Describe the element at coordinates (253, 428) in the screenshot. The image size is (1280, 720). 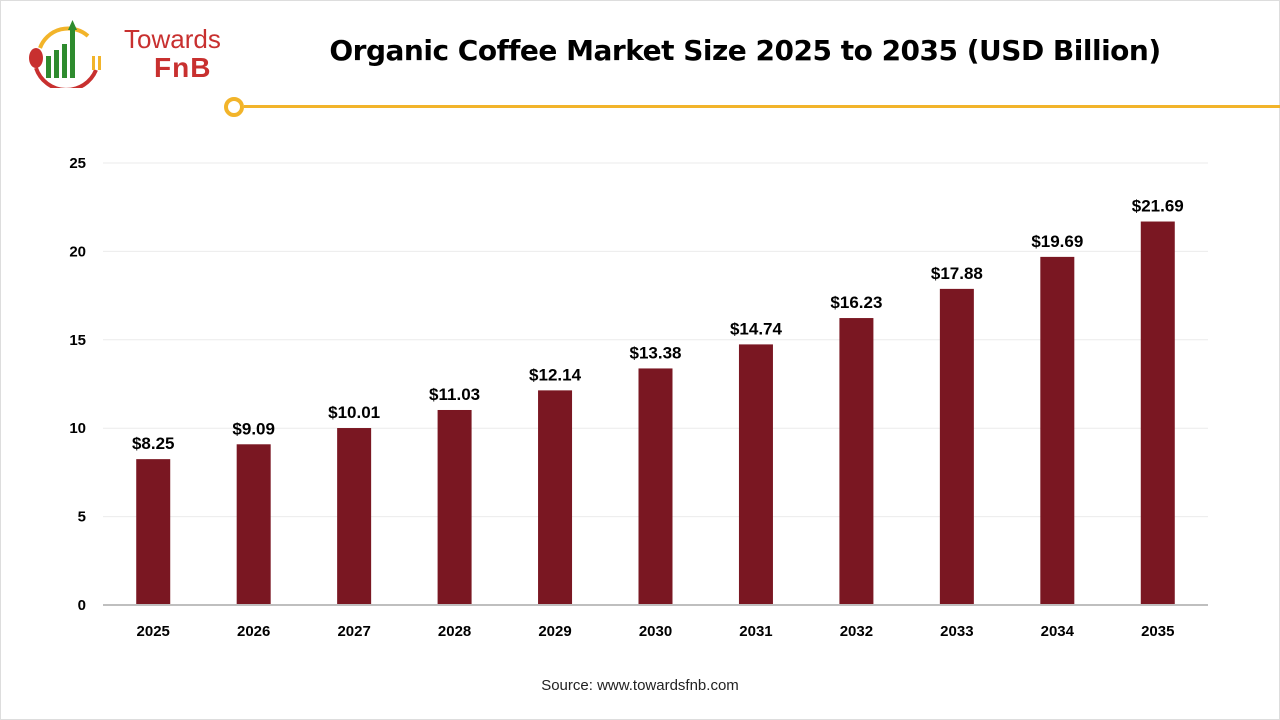
I see `data-label: $9.09` at that location.